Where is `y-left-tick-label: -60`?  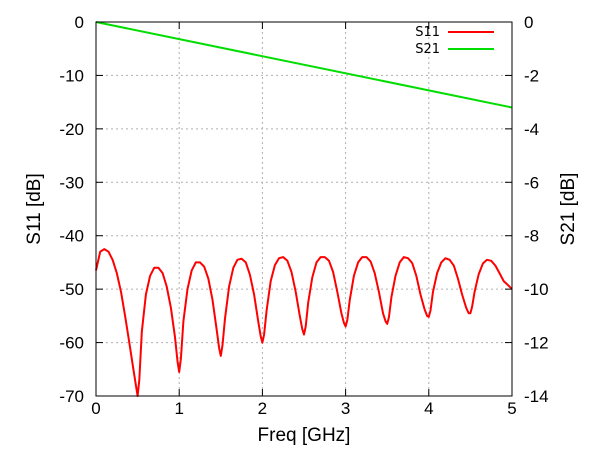 y-left-tick-label: -60 is located at coordinates (71, 343).